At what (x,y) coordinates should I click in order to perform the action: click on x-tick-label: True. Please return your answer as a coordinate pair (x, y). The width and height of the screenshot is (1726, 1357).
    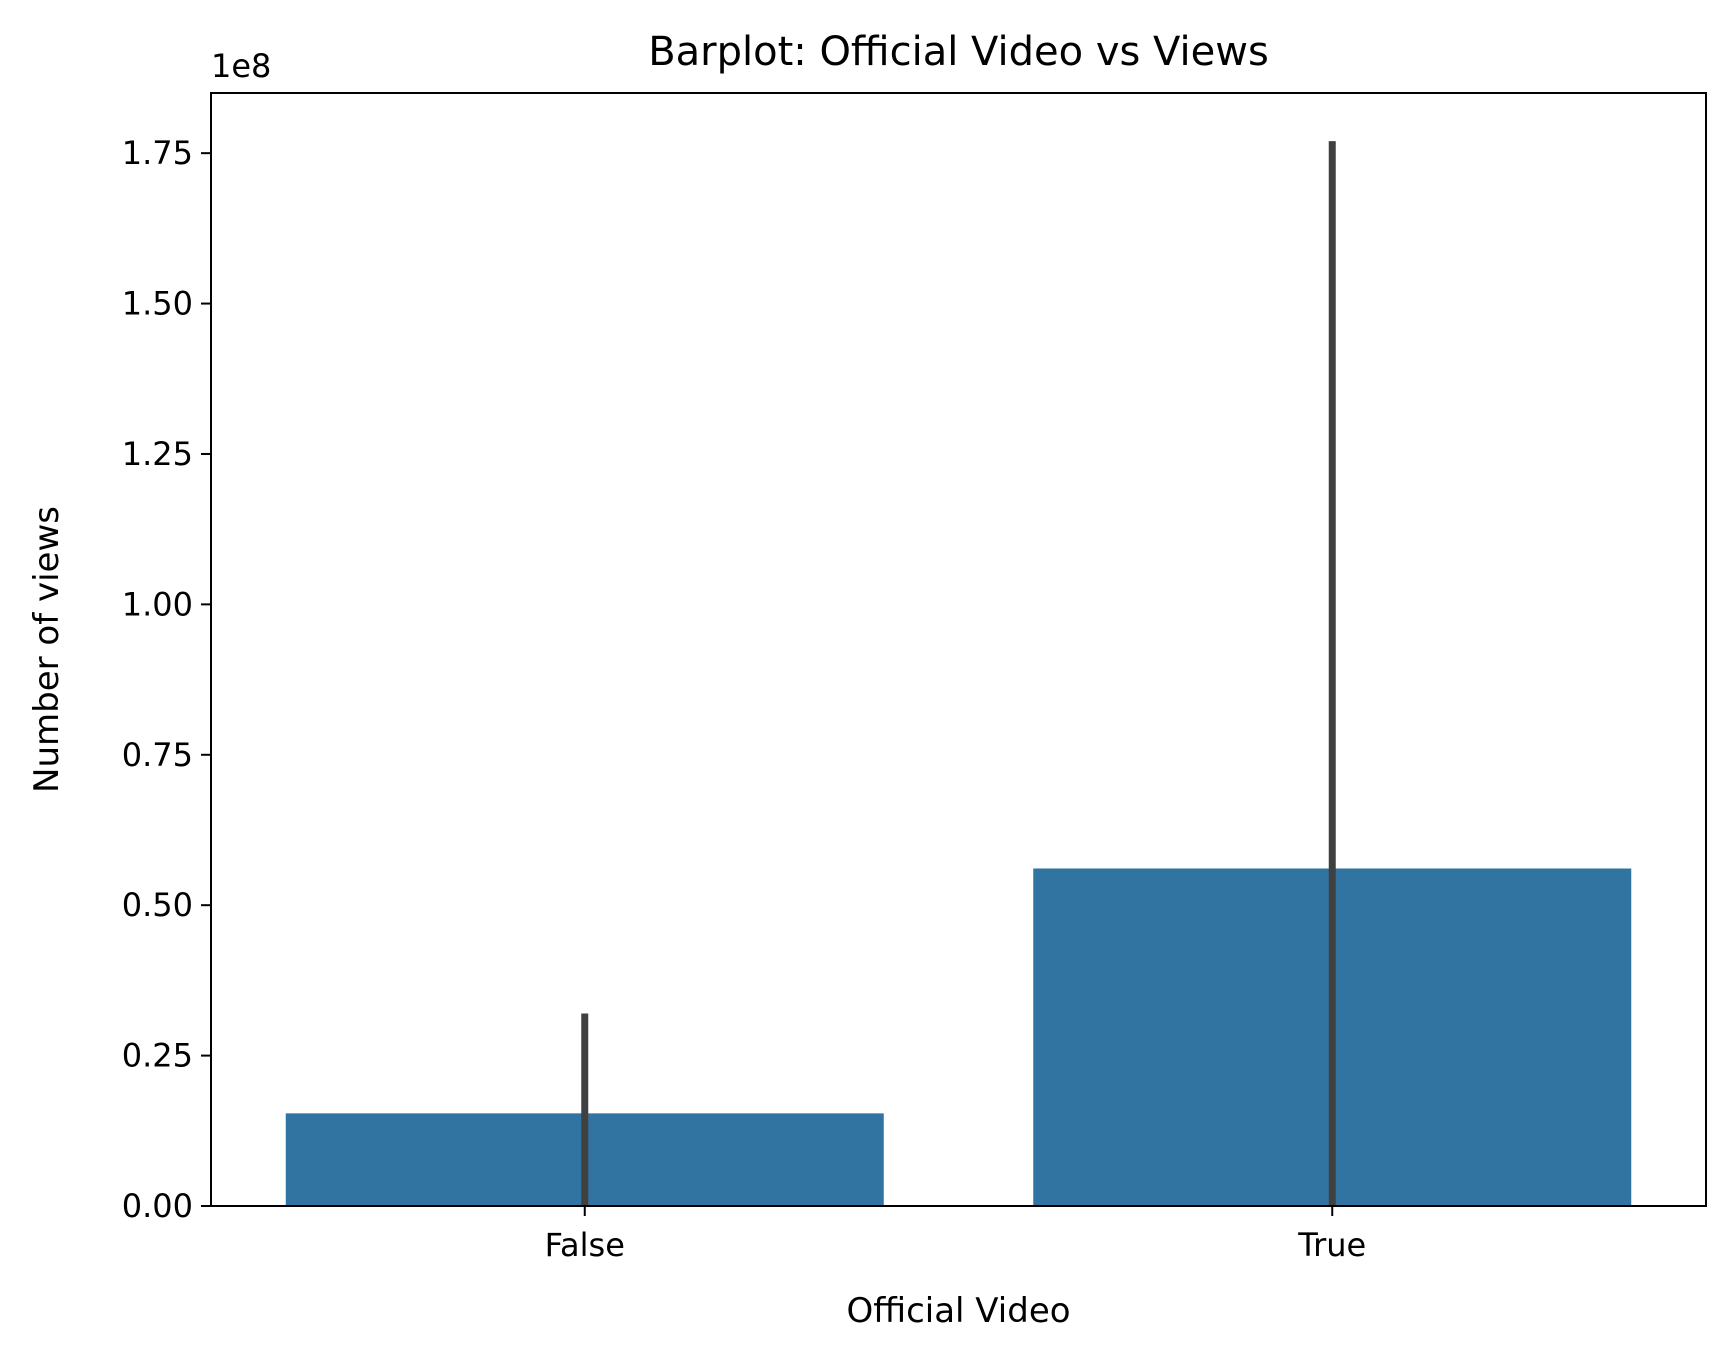
    Looking at the image, I should click on (1331, 1245).